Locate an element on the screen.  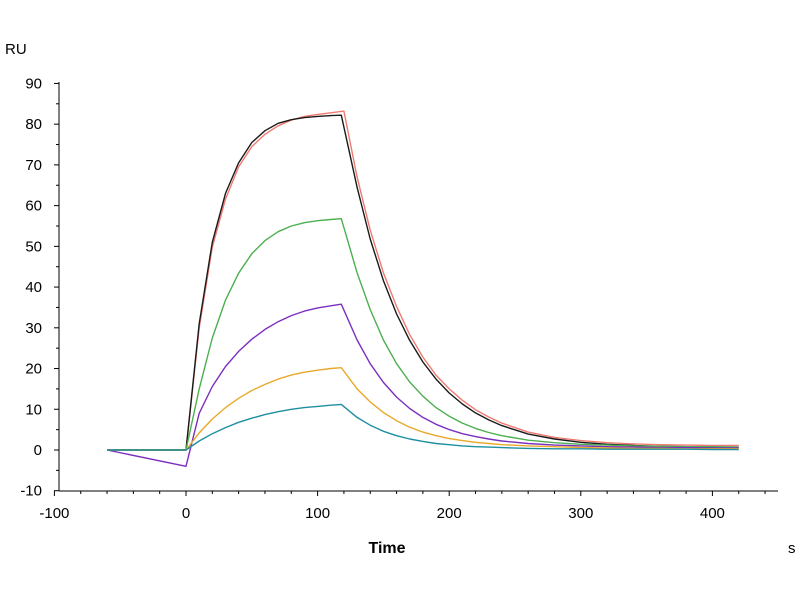
x-tick-label: -100 is located at coordinates (54, 513).